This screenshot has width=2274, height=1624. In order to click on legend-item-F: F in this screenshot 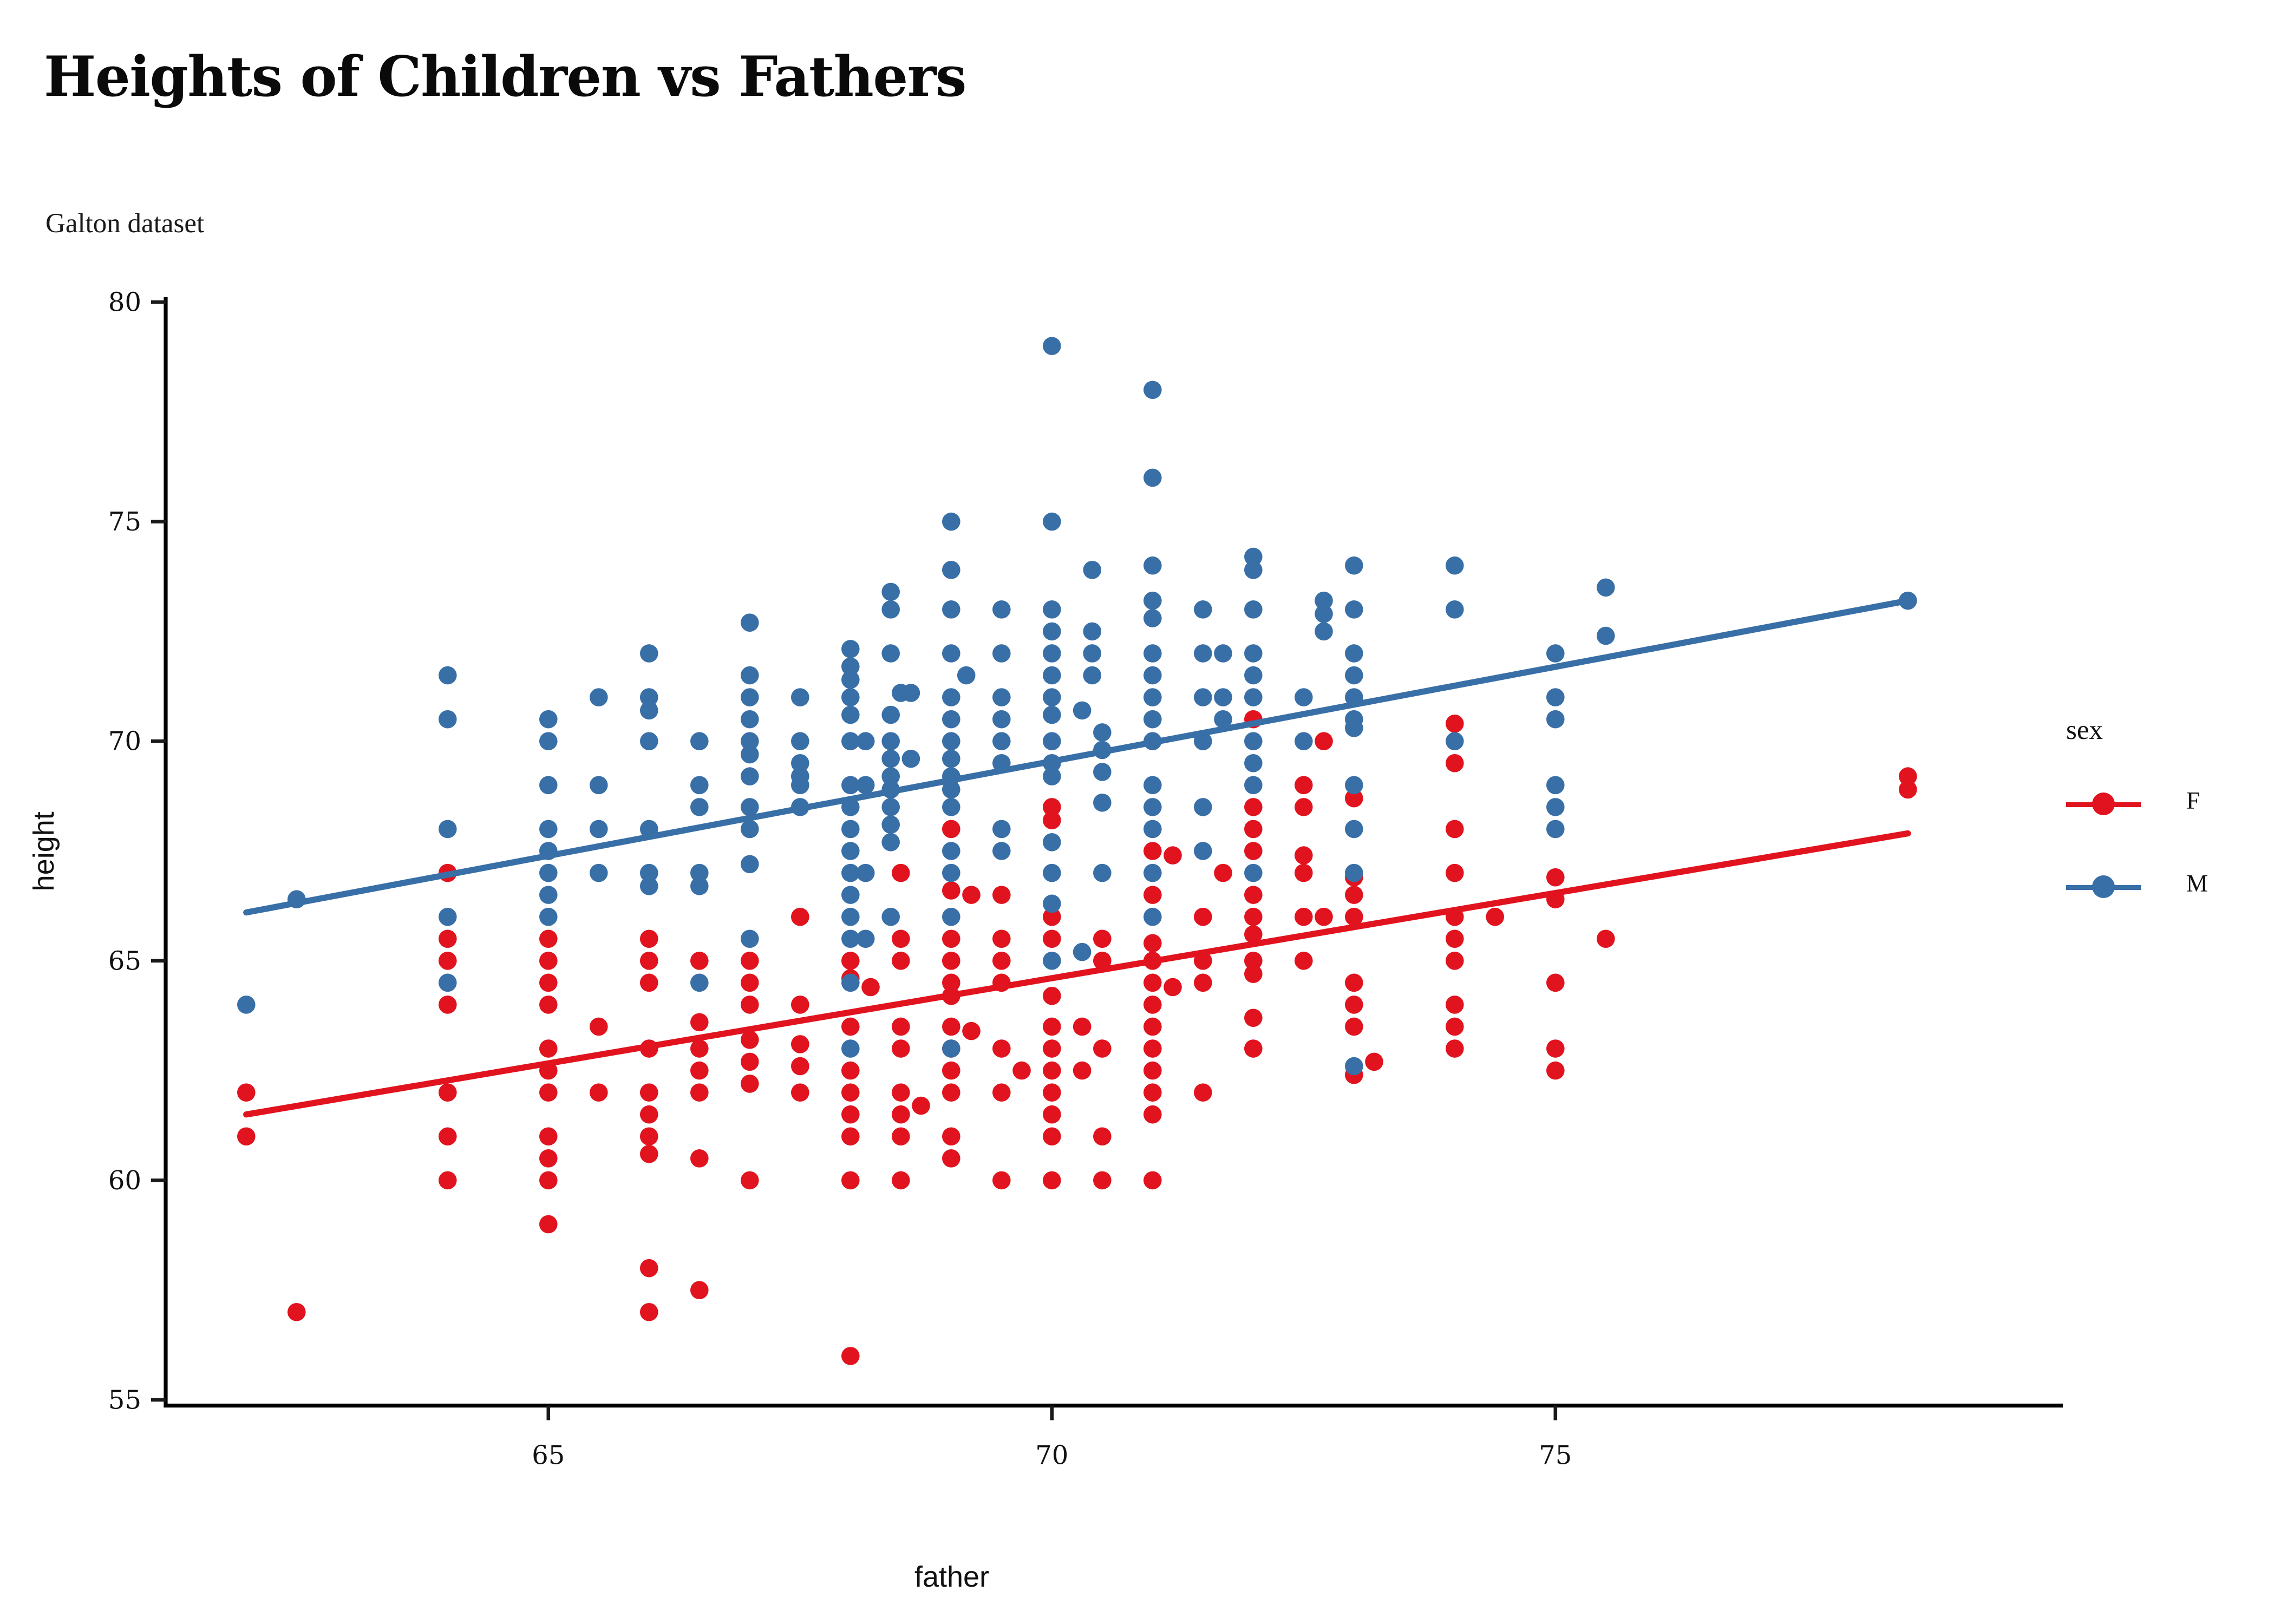, I will do `click(2137, 803)`.